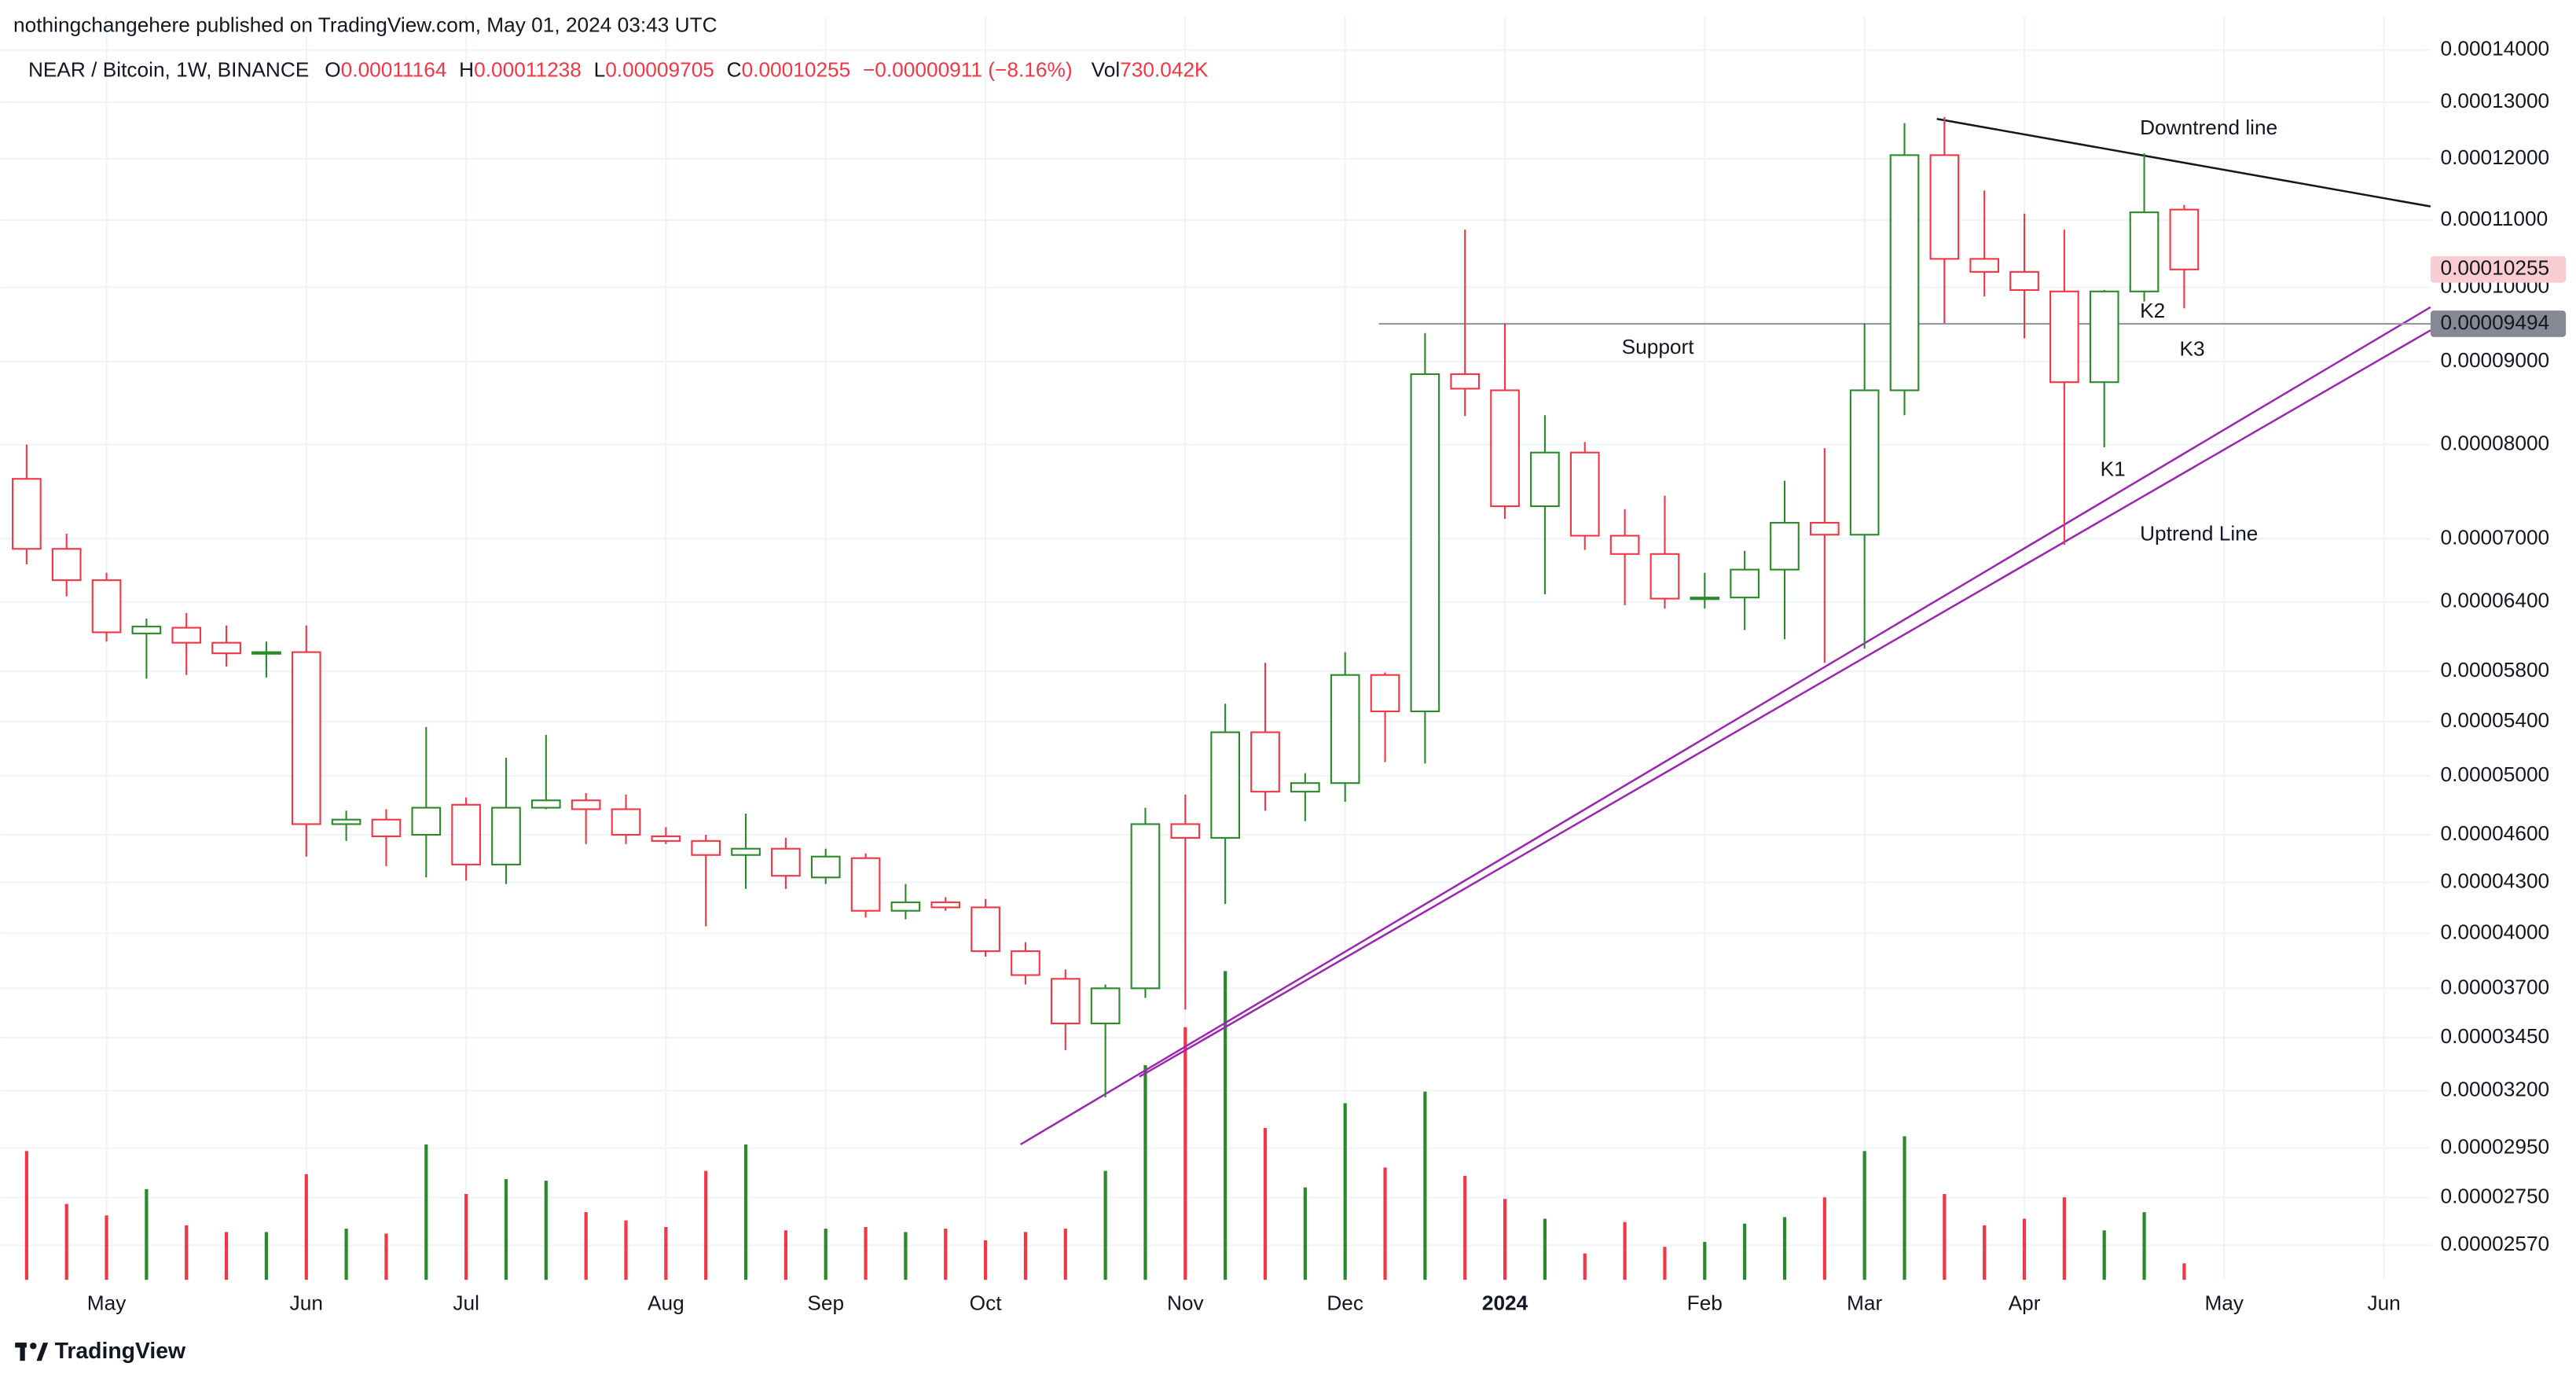  What do you see at coordinates (968, 69) in the screenshot?
I see `change: −0.00000911 (−8.16%)` at bounding box center [968, 69].